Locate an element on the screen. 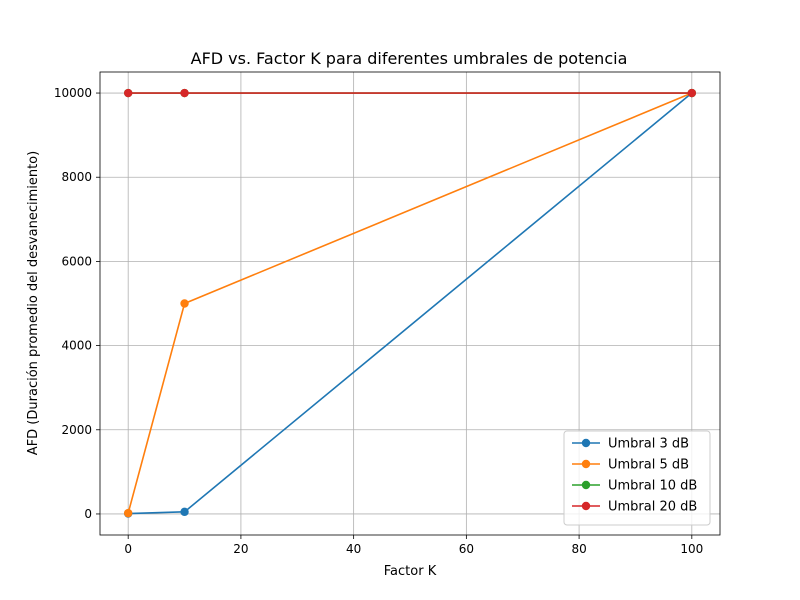  y-tick-label: 6000 is located at coordinates (76, 261).